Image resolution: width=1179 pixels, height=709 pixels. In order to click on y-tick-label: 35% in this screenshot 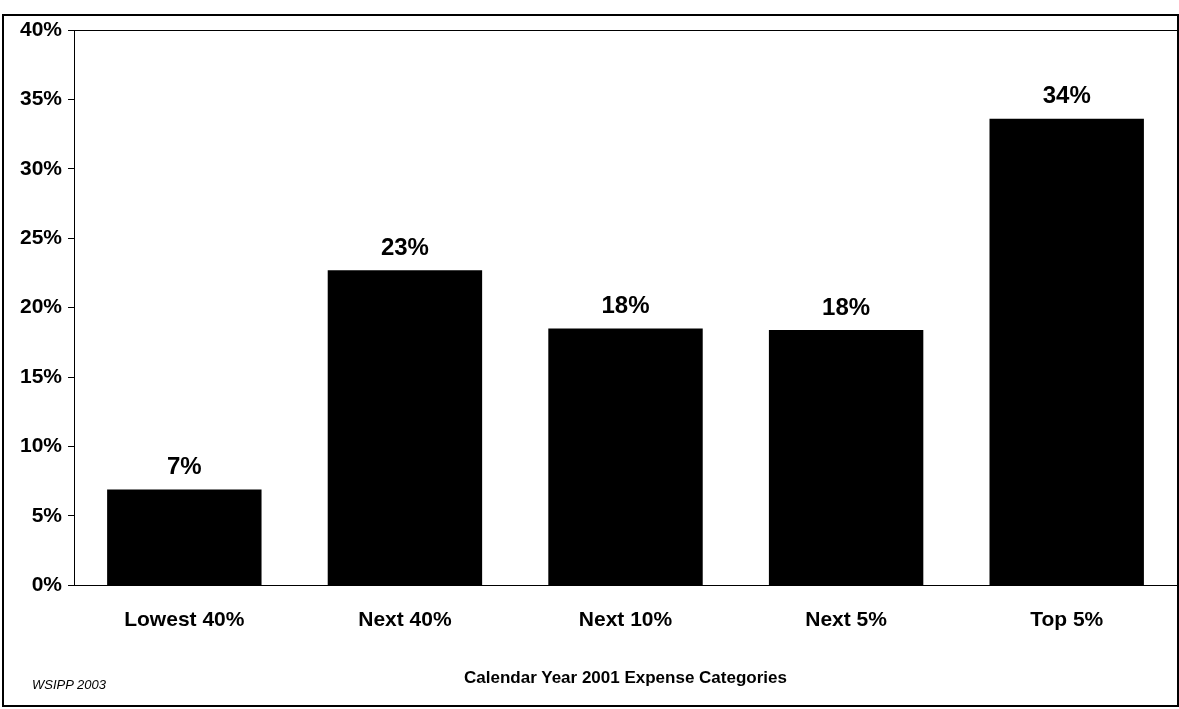, I will do `click(41, 98)`.